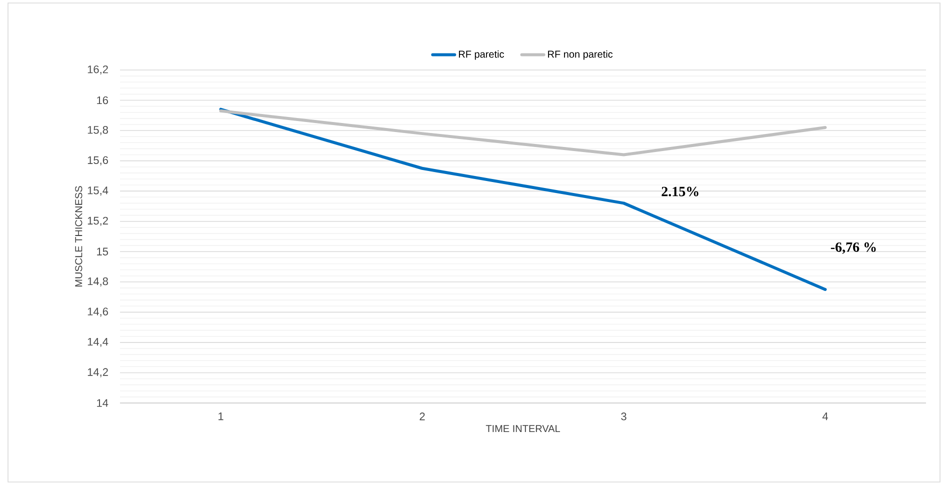  I want to click on y-axis-title: MUSCLE THICKNESS, so click(78, 236).